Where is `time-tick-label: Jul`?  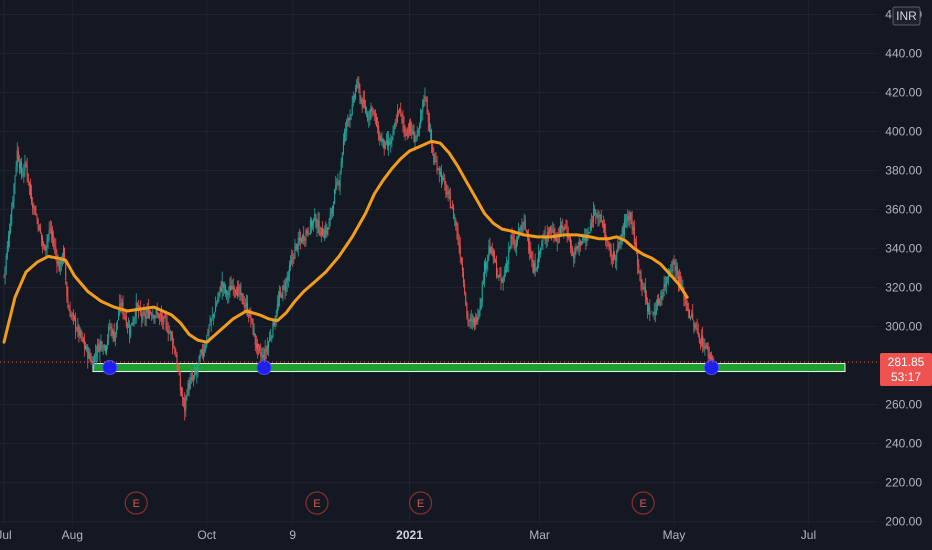
time-tick-label: Jul is located at coordinates (808, 535).